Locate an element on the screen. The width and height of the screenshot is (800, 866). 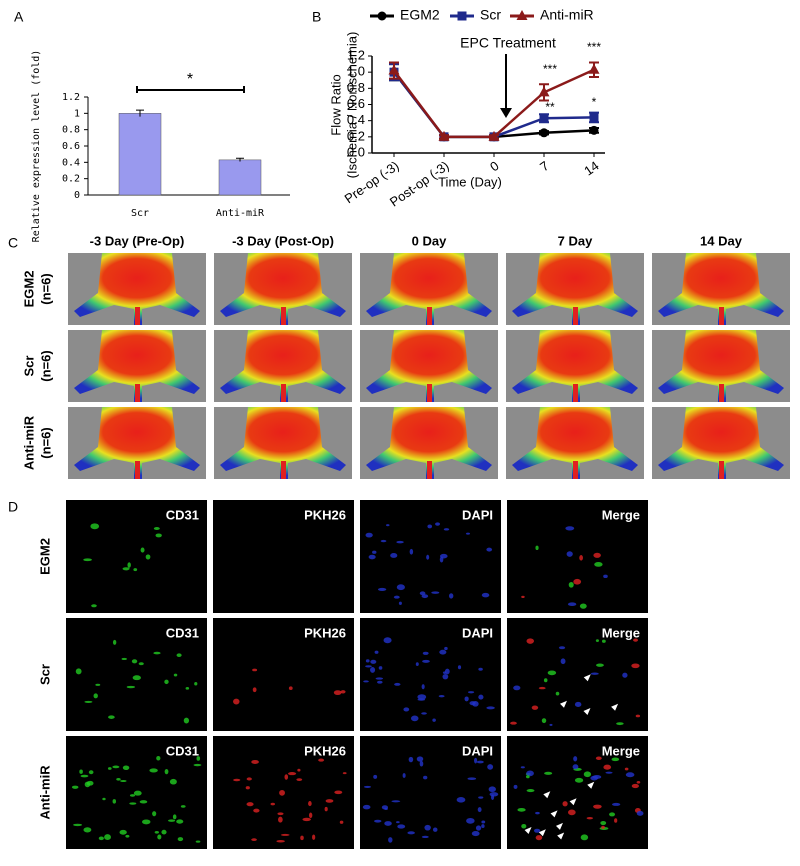
channel-label: DAPI is located at coordinates (477, 632).